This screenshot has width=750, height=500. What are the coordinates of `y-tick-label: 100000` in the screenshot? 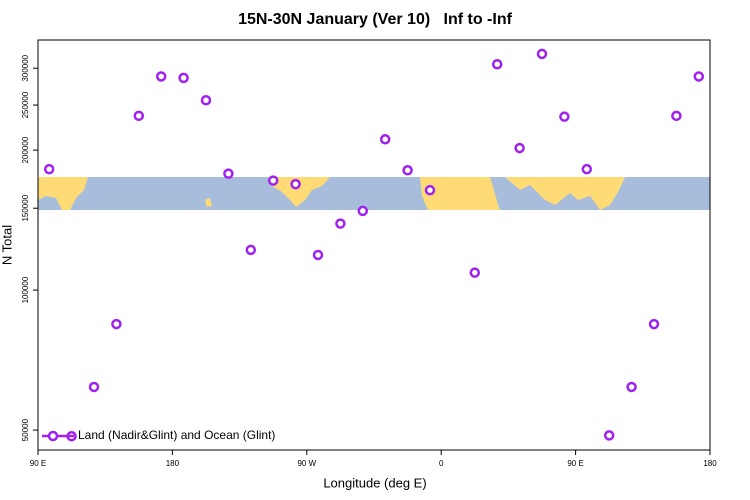 It's located at (25, 289).